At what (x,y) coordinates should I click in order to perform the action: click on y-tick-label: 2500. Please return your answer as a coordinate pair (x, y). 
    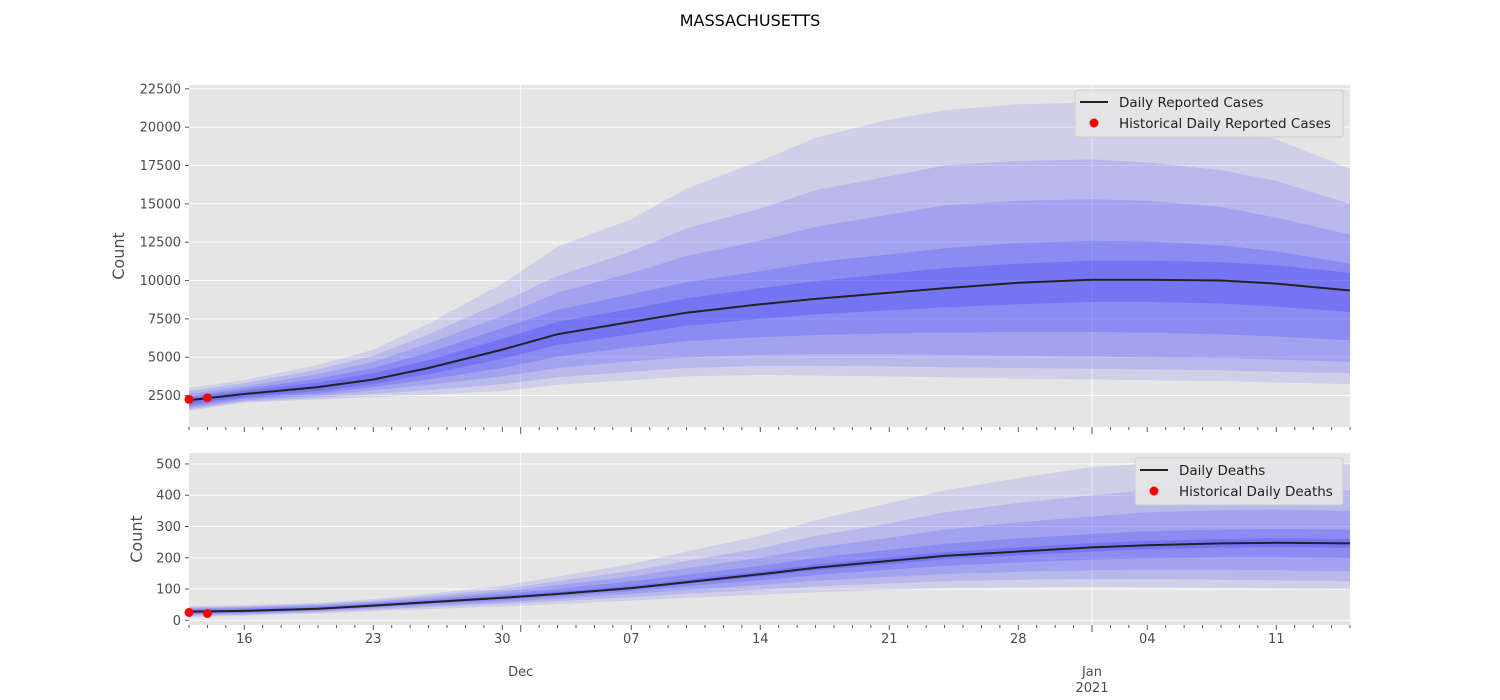
    Looking at the image, I should click on (164, 396).